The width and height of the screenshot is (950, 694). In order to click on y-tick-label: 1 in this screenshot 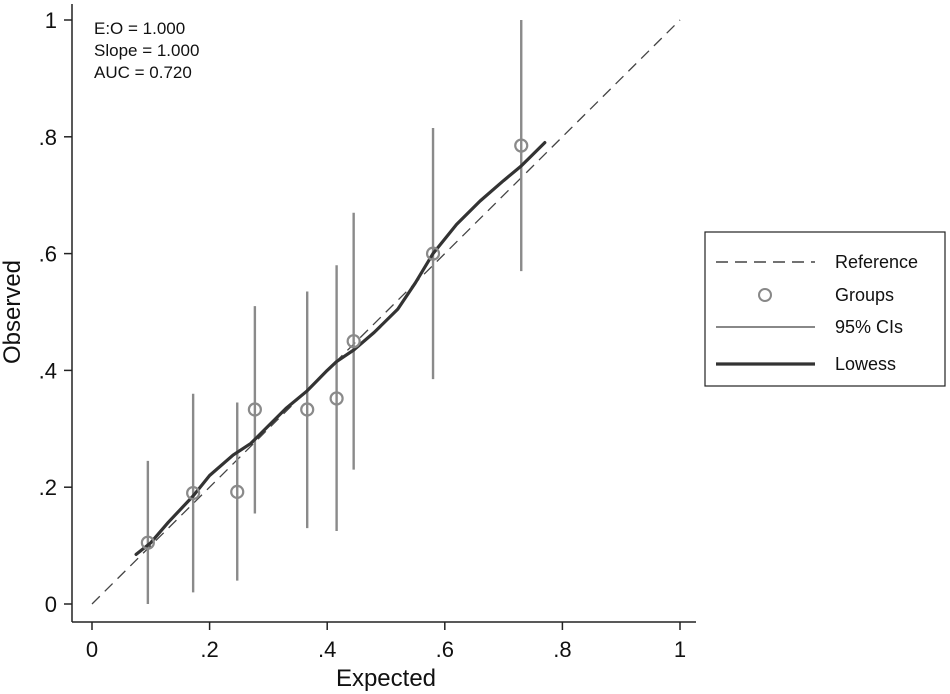, I will do `click(51, 20)`.